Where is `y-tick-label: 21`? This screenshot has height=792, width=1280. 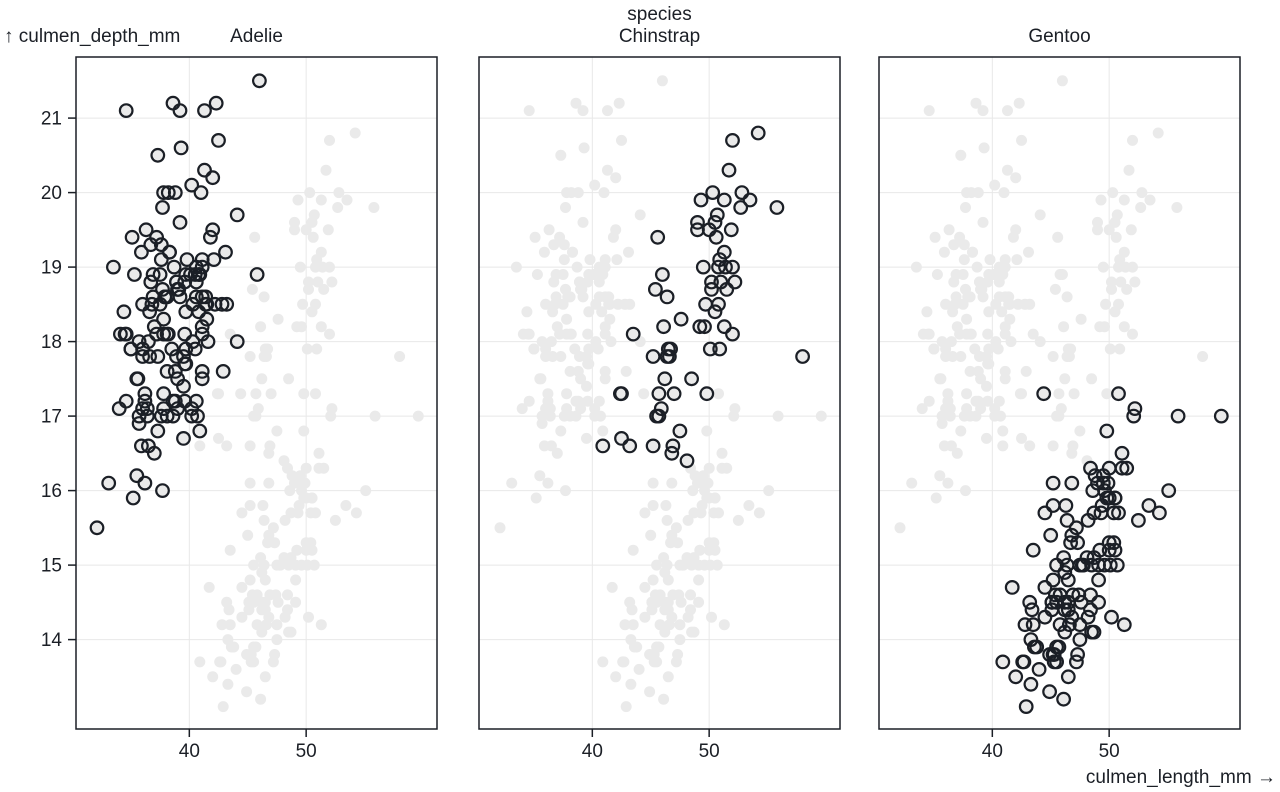
y-tick-label: 21 is located at coordinates (51, 119).